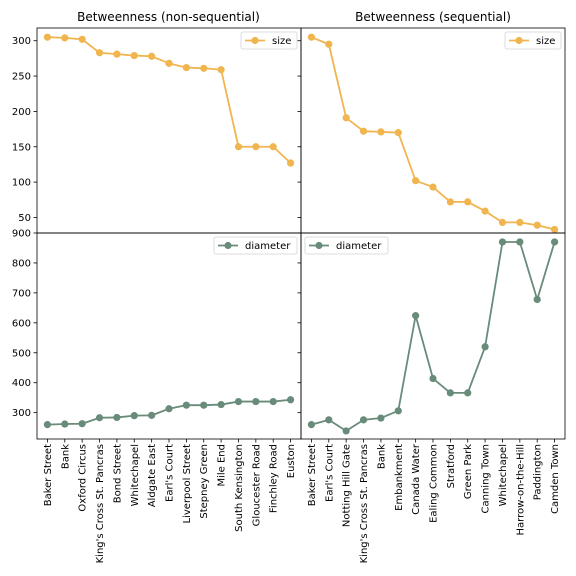 The image size is (576, 576). I want to click on y-tick-label: 300, so click(21, 413).